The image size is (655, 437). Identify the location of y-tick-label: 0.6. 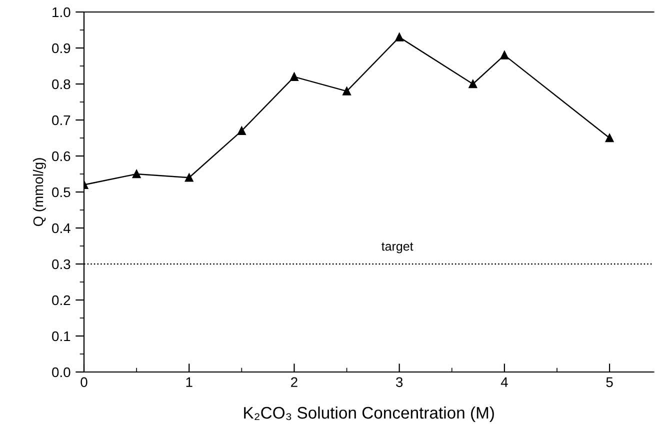
(61, 156).